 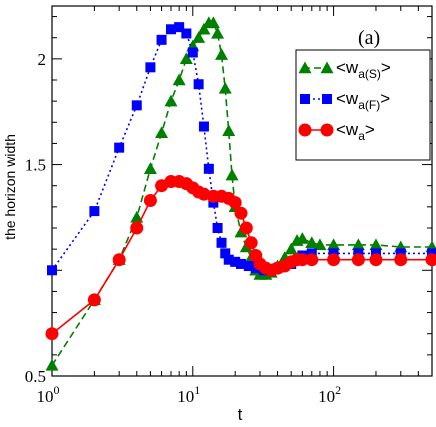 I want to click on panel-label: (a), so click(x=369, y=38).